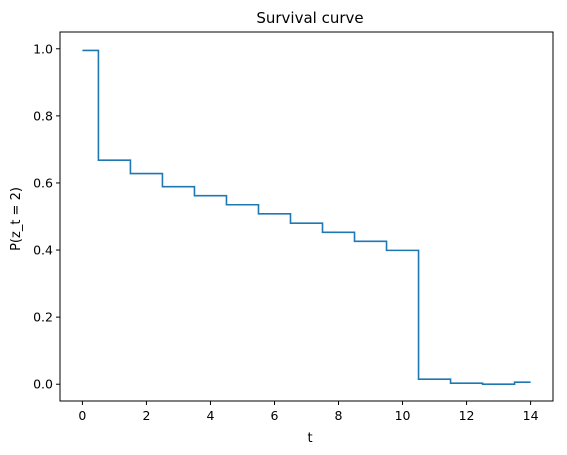  Describe the element at coordinates (467, 415) in the screenshot. I see `x-tick-label: 12` at that location.